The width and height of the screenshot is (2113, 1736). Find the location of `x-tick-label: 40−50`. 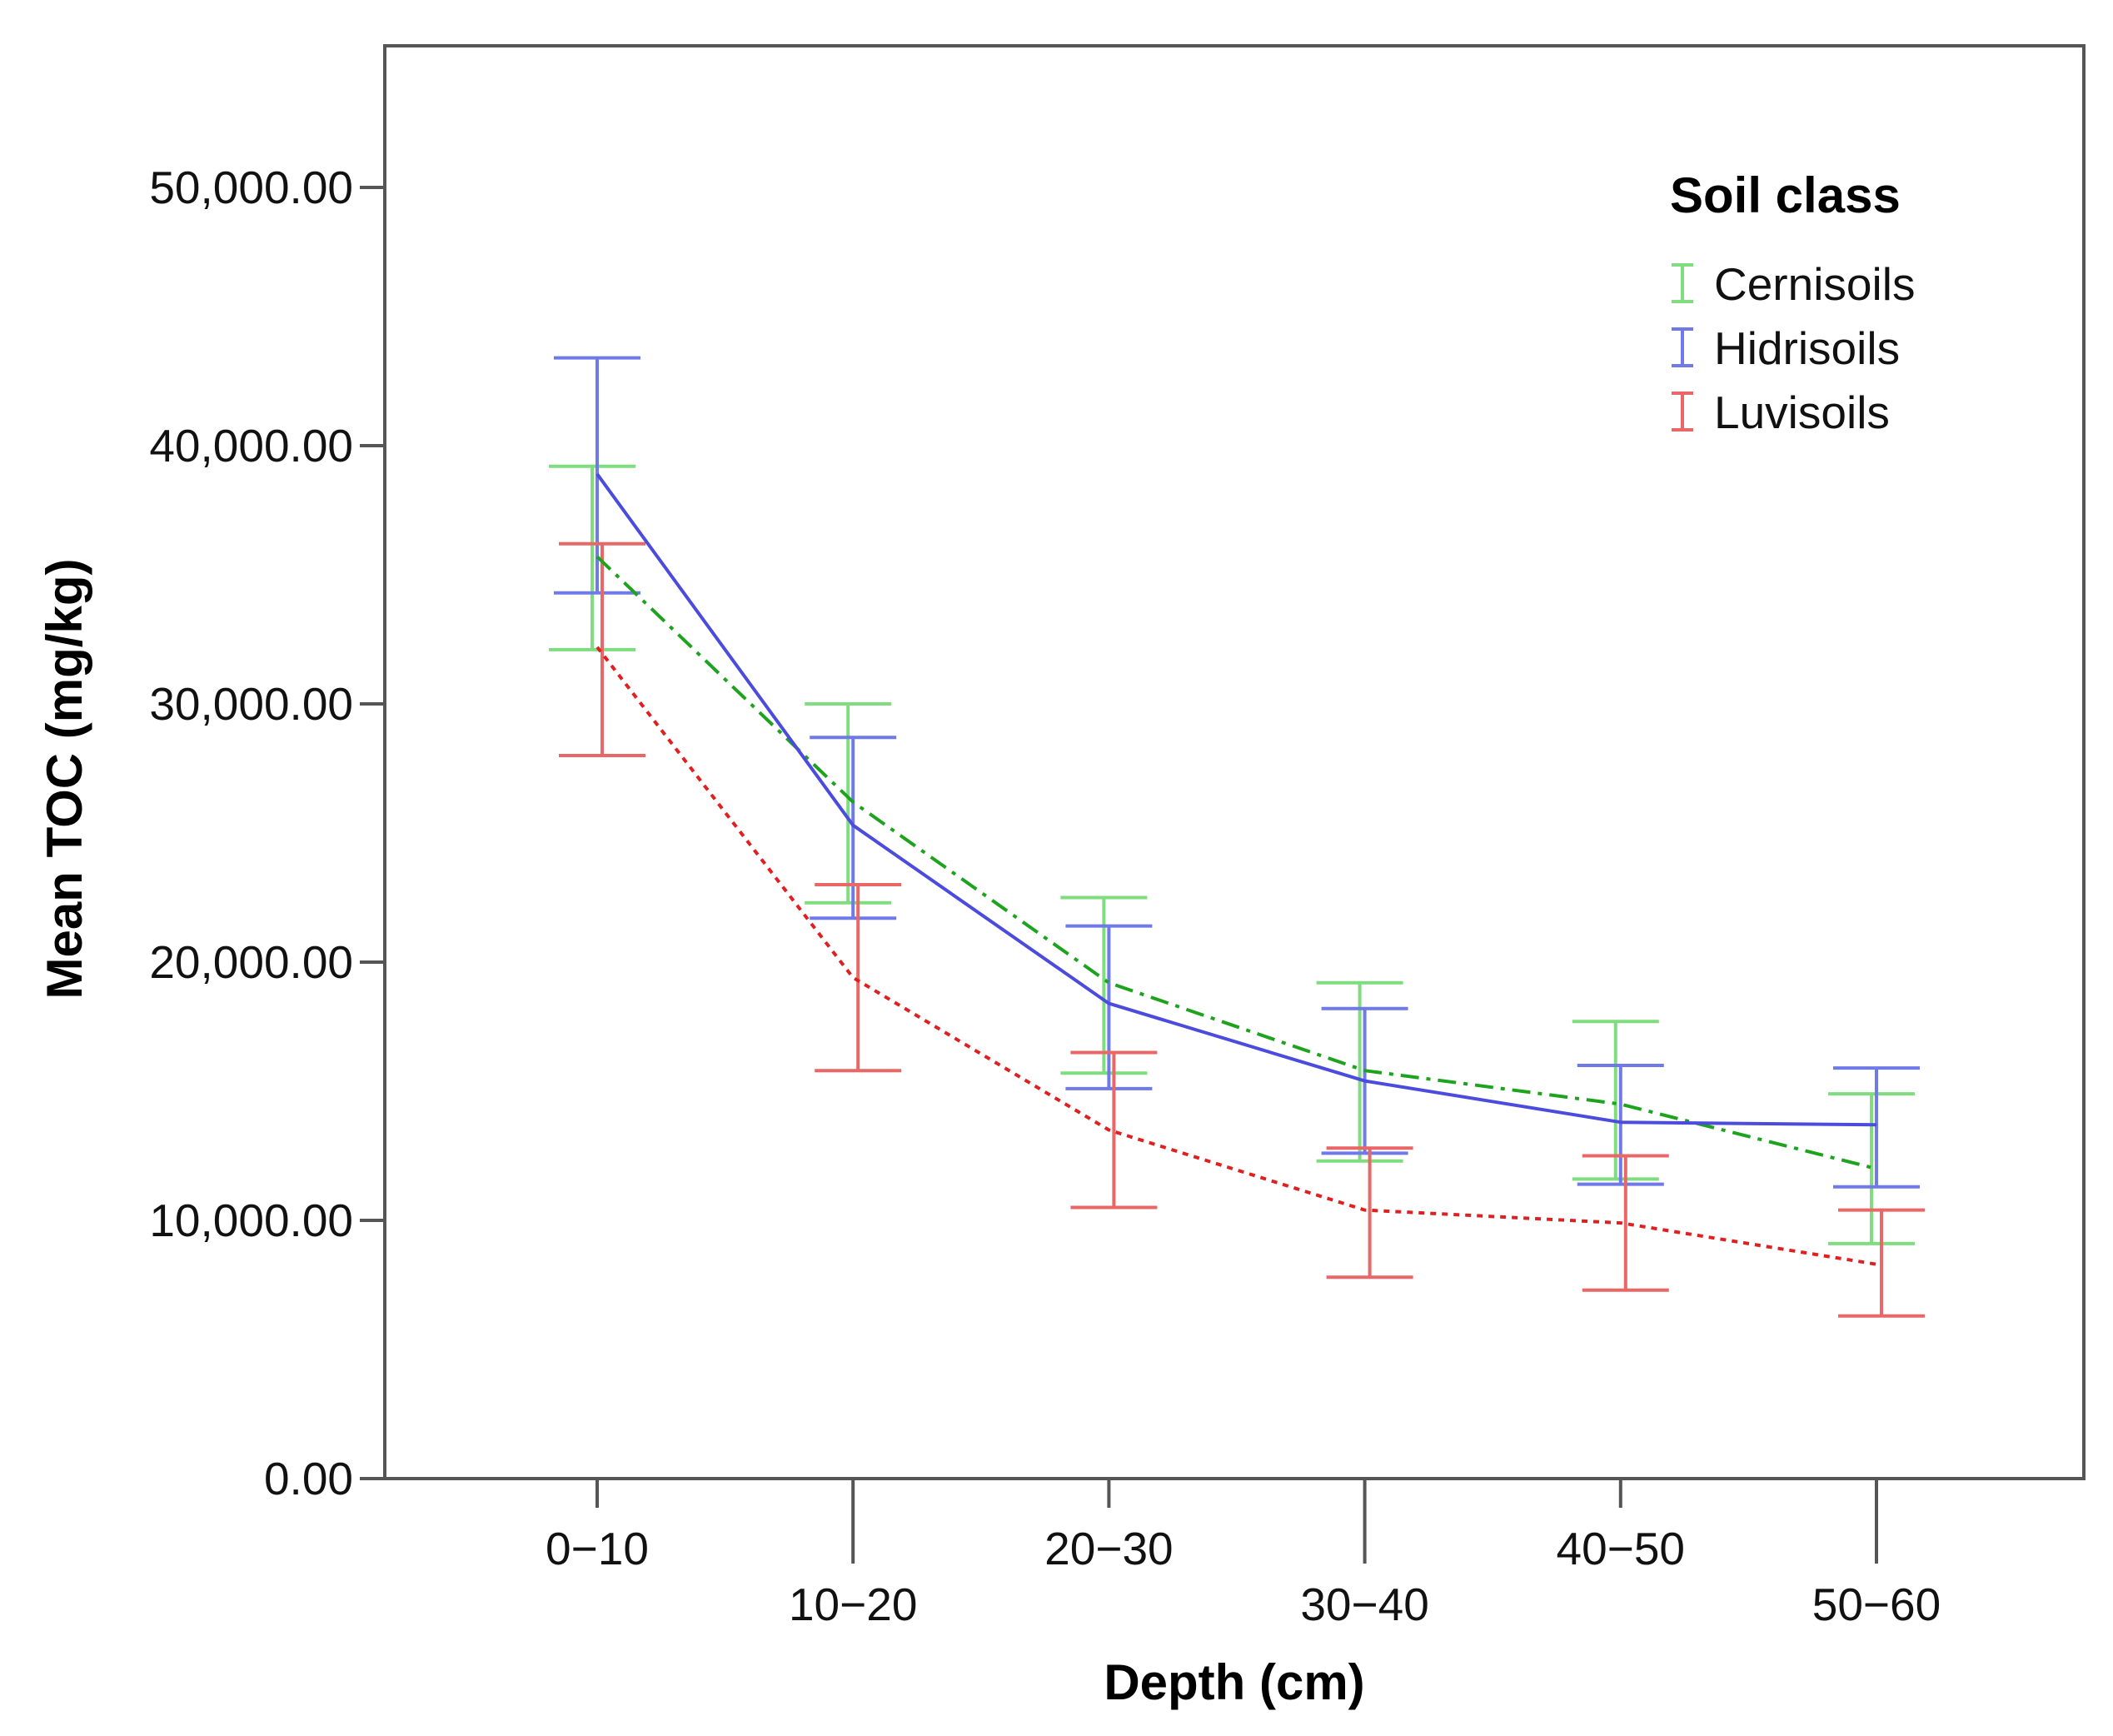

x-tick-label: 40−50 is located at coordinates (1621, 1549).